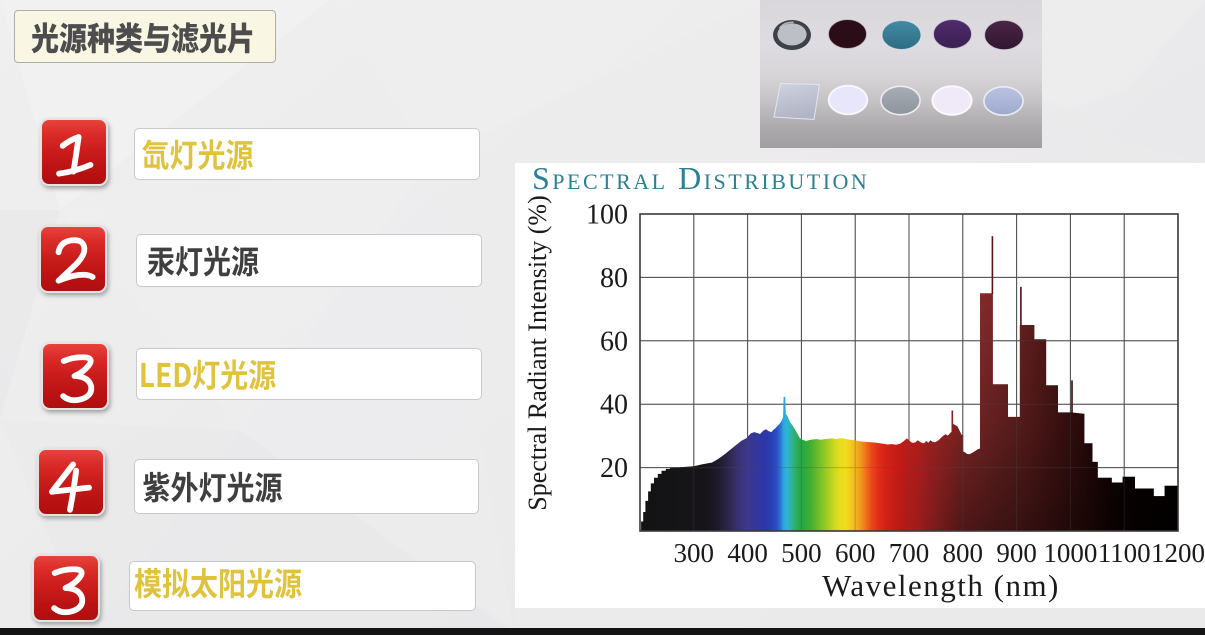 The height and width of the screenshot is (635, 1205). What do you see at coordinates (614, 405) in the screenshot?
I see `svg-text: 40` at bounding box center [614, 405].